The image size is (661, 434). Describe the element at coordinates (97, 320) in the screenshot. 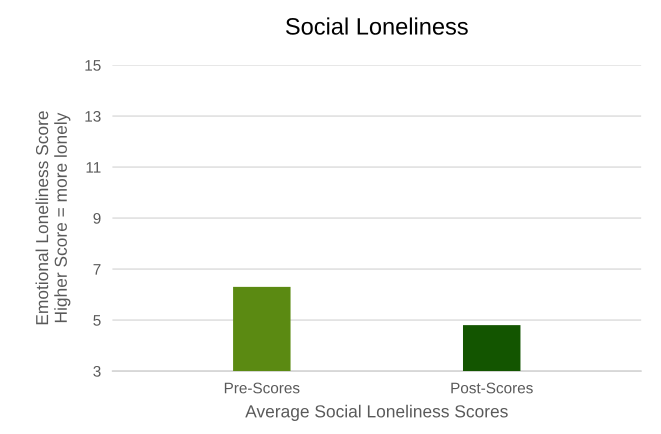

I see `y-tick-label: 5` at that location.